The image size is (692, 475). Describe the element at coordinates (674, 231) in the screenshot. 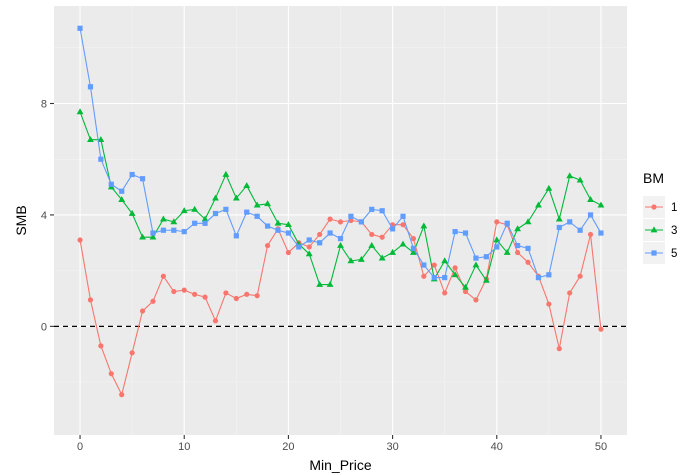

I see `legend-label-3: 3` at that location.